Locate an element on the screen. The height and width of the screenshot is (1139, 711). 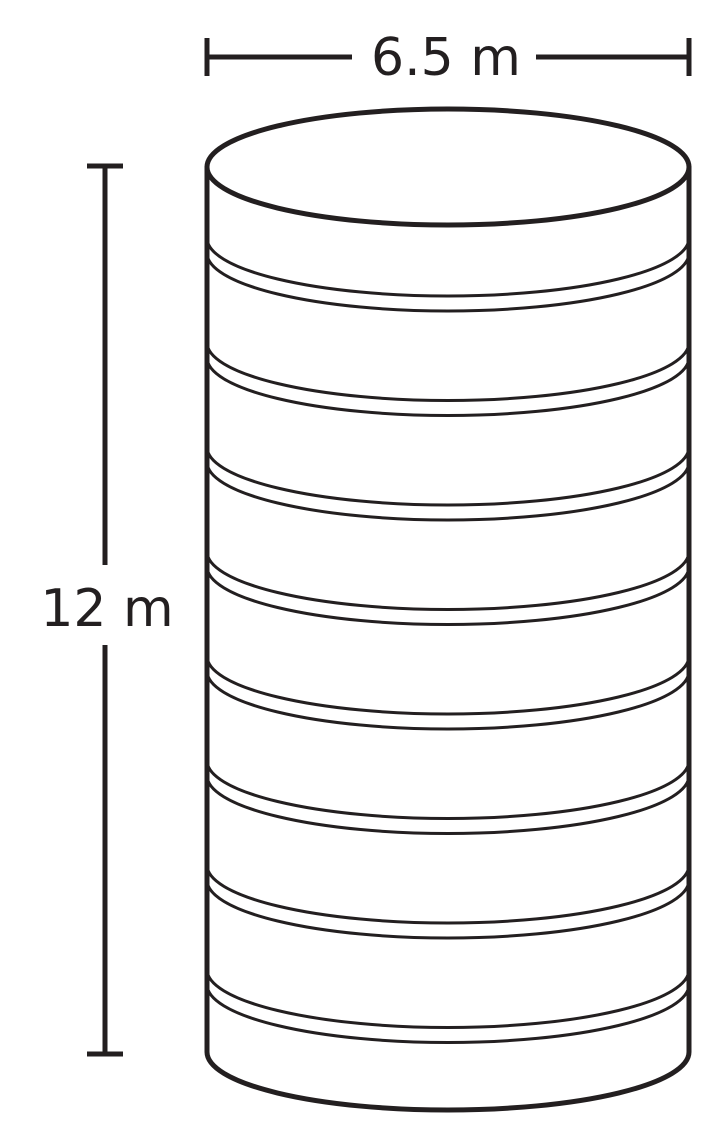
diameter-label: 6.5 m is located at coordinates (446, 58).